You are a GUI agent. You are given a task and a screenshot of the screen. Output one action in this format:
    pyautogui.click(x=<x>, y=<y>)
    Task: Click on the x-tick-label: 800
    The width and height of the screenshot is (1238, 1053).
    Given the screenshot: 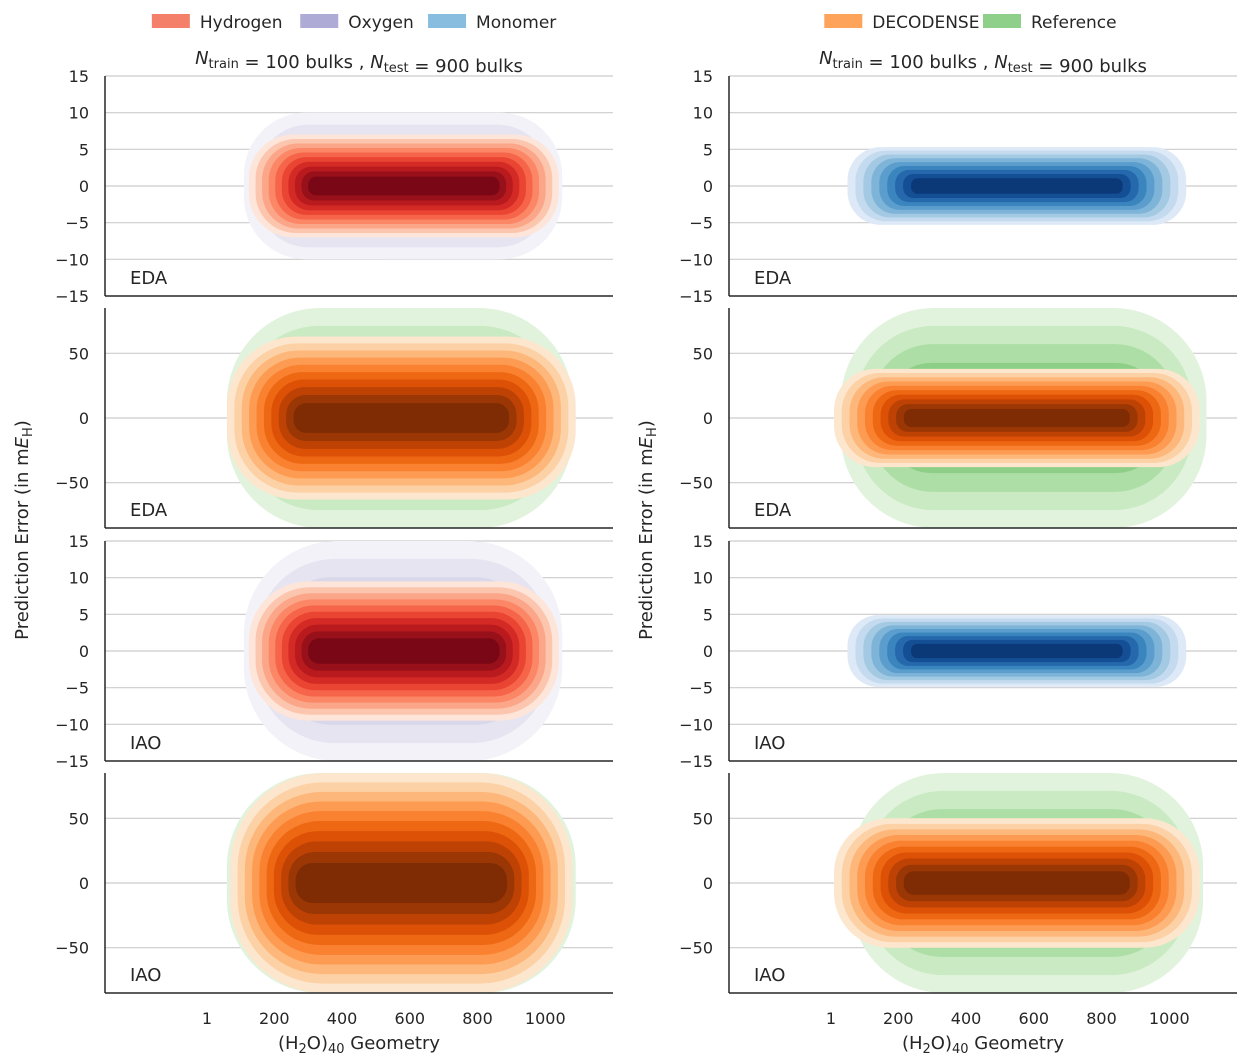 What is the action you would take?
    pyautogui.click(x=1101, y=1018)
    